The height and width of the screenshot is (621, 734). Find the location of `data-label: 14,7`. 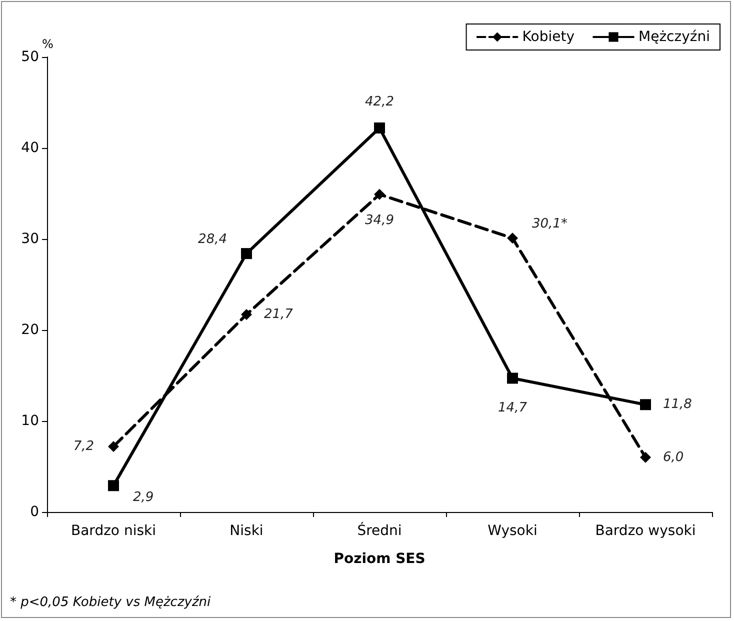

data-label: 14,7 is located at coordinates (513, 408).